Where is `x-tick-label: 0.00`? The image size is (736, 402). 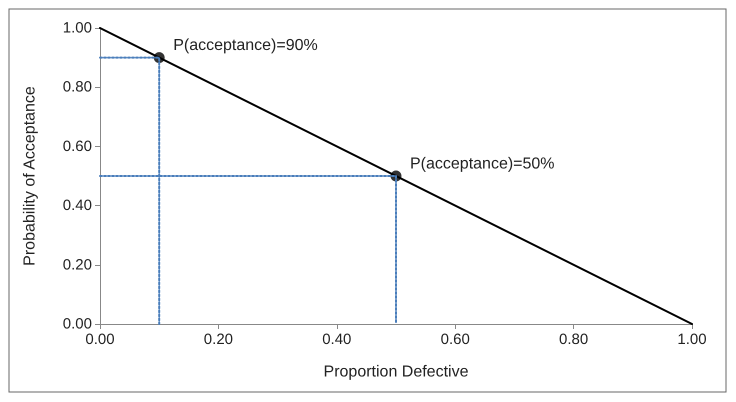 x-tick-label: 0.00 is located at coordinates (100, 339).